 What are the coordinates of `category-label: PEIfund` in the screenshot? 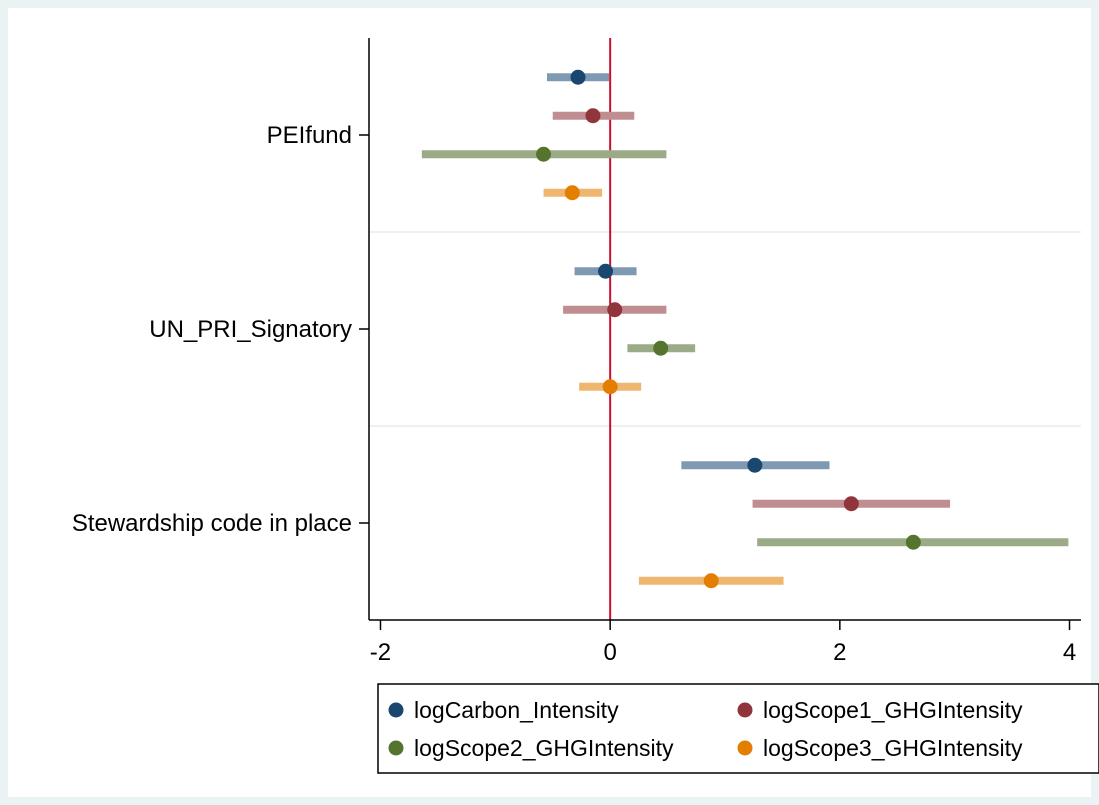 It's located at (309, 135).